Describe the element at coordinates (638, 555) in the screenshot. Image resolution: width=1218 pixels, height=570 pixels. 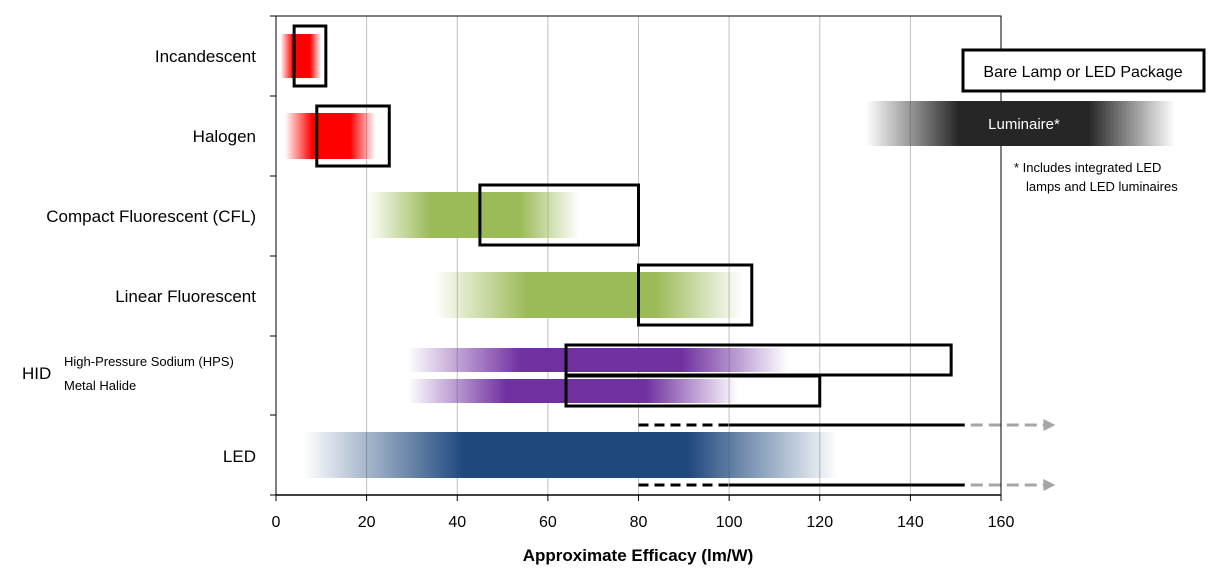
I see `x-axis-title: Approximate Efficacy (lm/W)` at that location.